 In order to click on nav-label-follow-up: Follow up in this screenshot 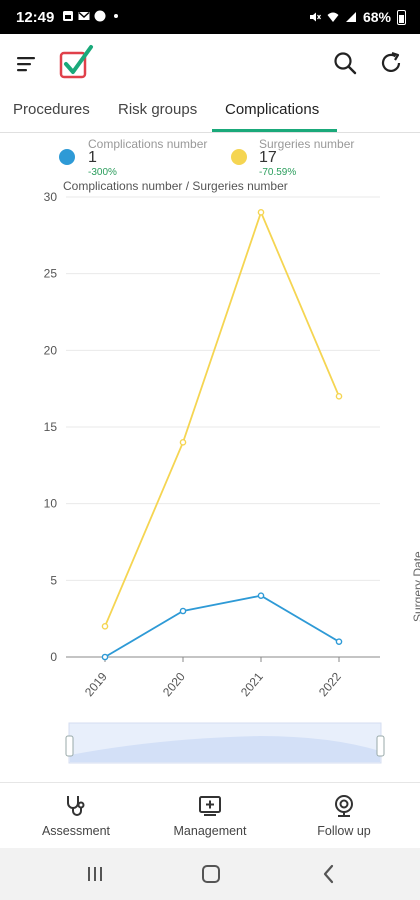, I will do `click(344, 831)`.